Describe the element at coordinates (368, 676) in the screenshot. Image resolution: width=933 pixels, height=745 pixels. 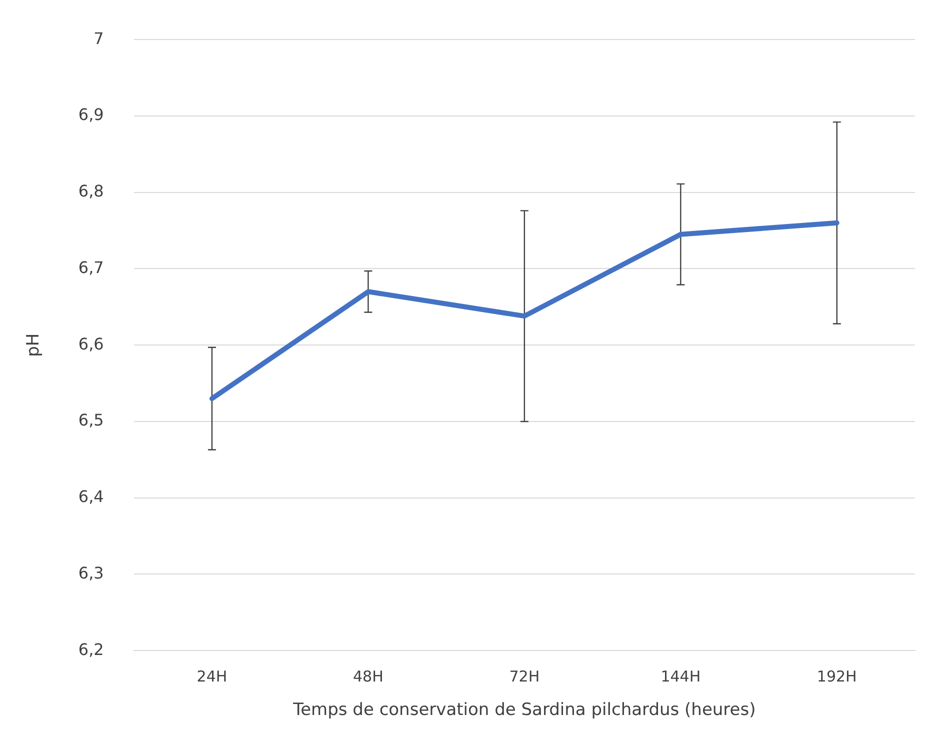
I see `x-tick-label: 48H` at that location.